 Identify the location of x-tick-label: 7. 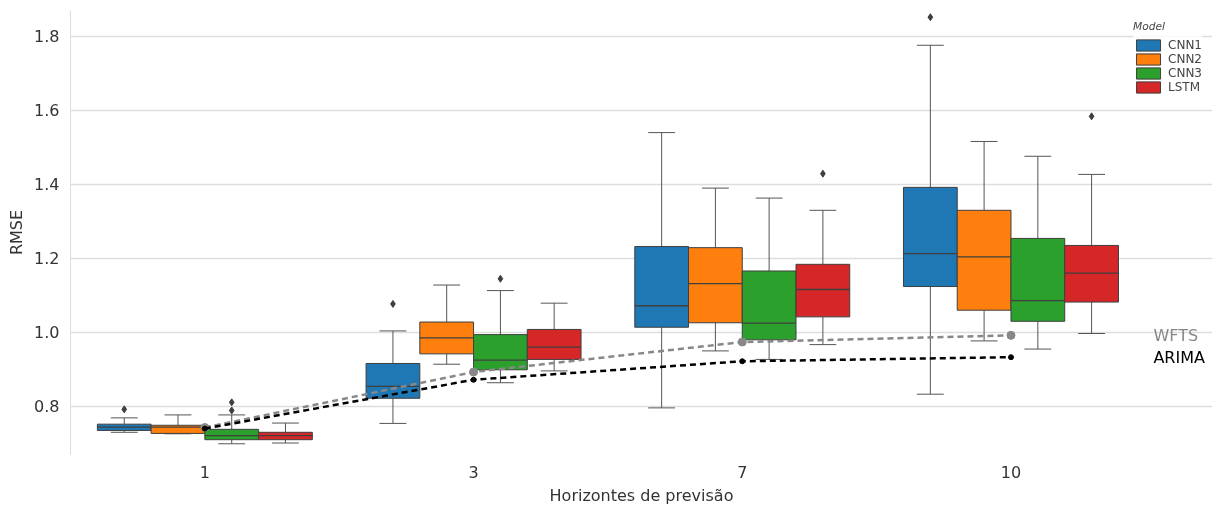
(742, 472).